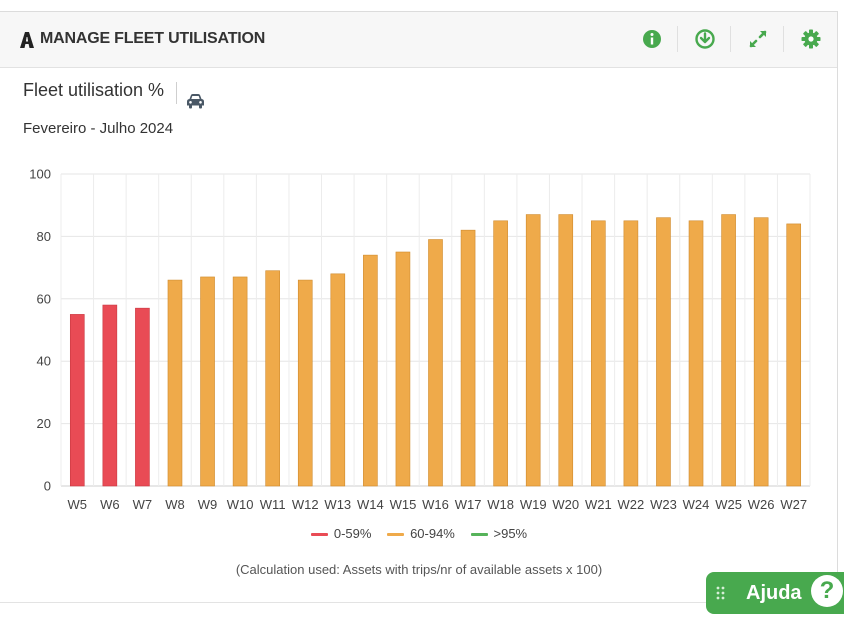  What do you see at coordinates (47, 486) in the screenshot?
I see `y-tick-label: 0` at bounding box center [47, 486].